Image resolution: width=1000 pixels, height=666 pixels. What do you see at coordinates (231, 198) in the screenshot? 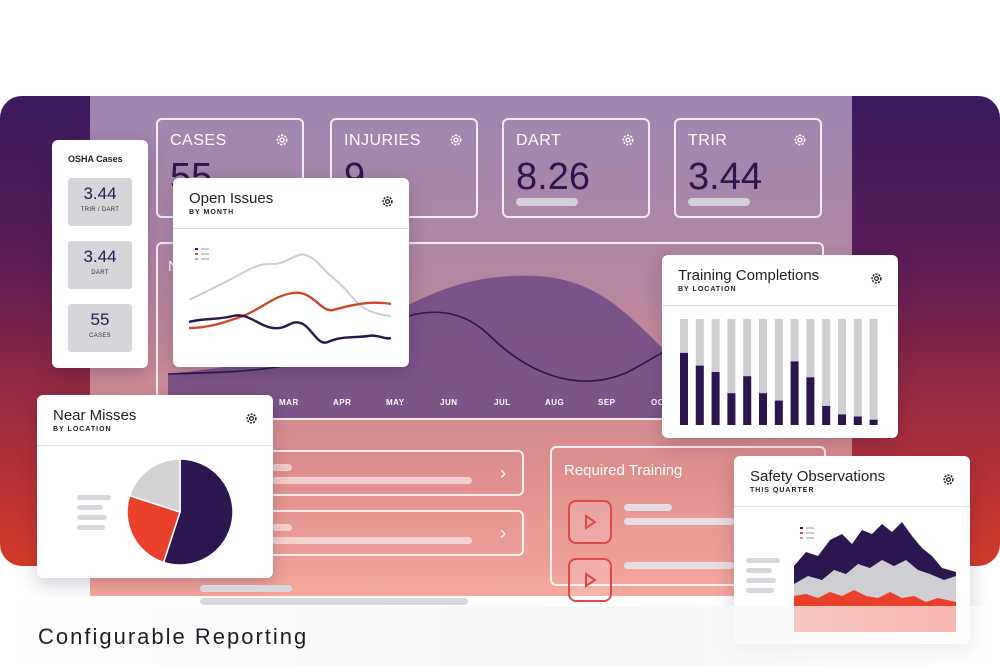
I see `card-title: Open Issues` at bounding box center [231, 198].